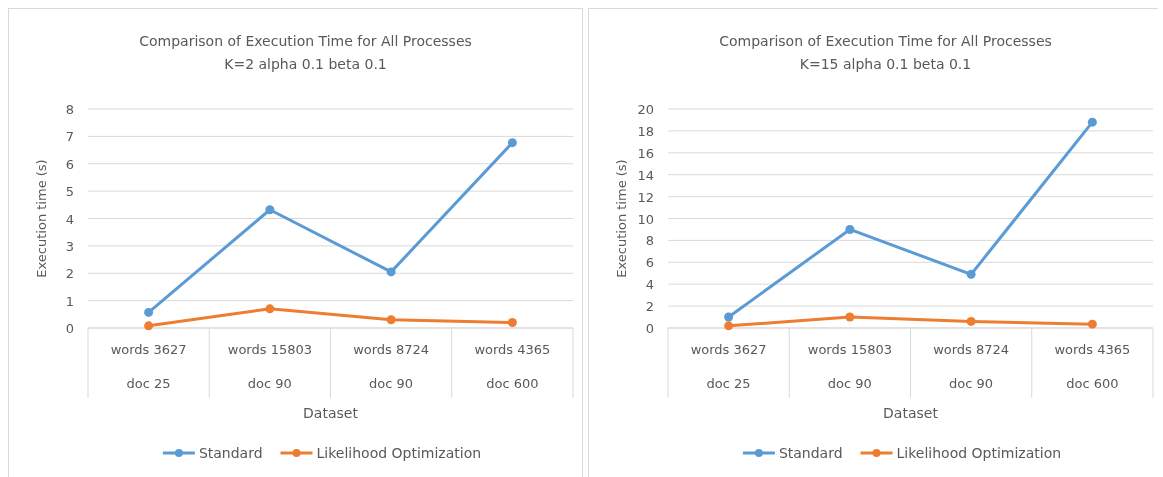 This screenshot has height=477, width=1163. Describe the element at coordinates (645, 131) in the screenshot. I see `y-tick-label: 18` at that location.